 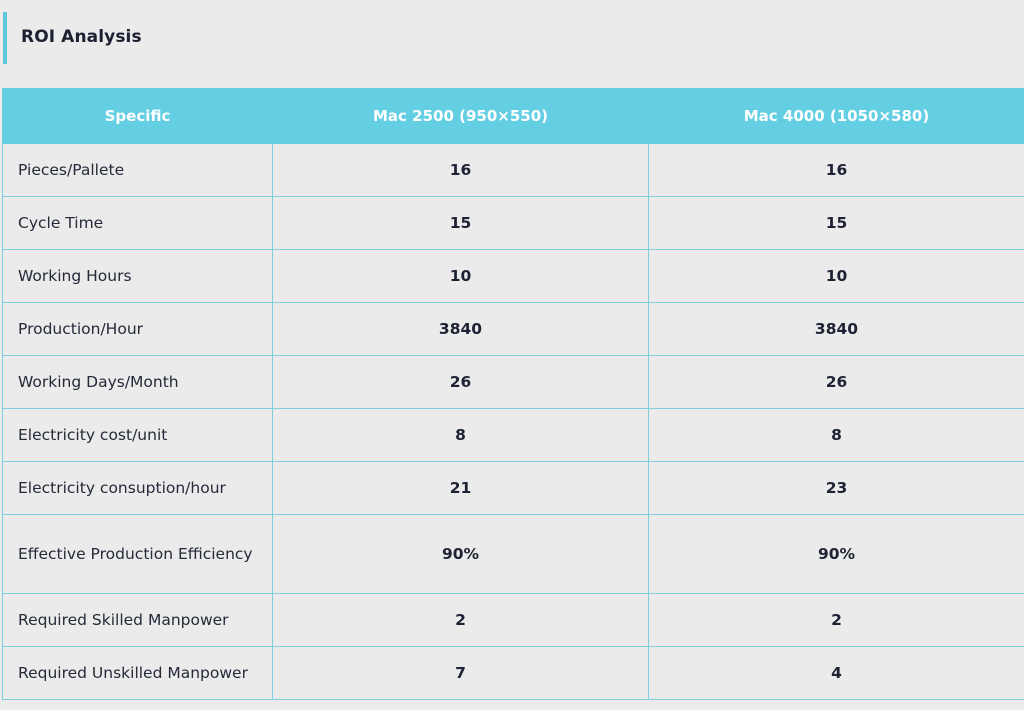 I want to click on row-label: Electricity consuption/hour, so click(x=137, y=488).